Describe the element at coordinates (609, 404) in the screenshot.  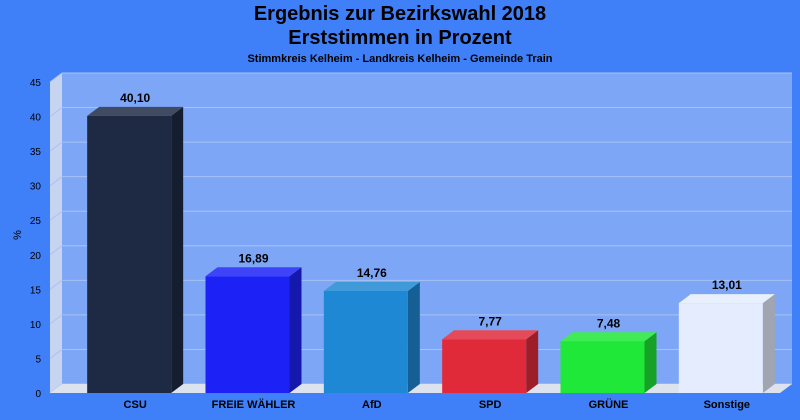
I see `x-tick-label: GRÜNE` at that location.